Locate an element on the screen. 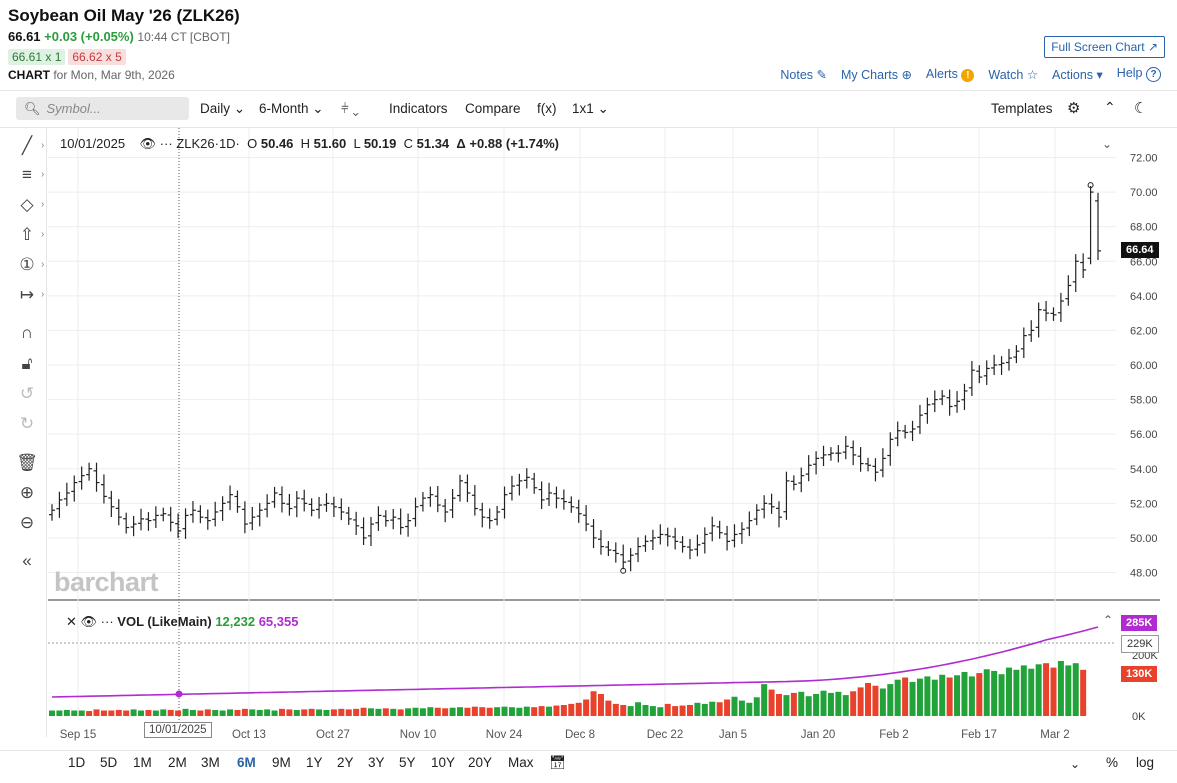  last-price-tag: 66.64 is located at coordinates (1140, 250).